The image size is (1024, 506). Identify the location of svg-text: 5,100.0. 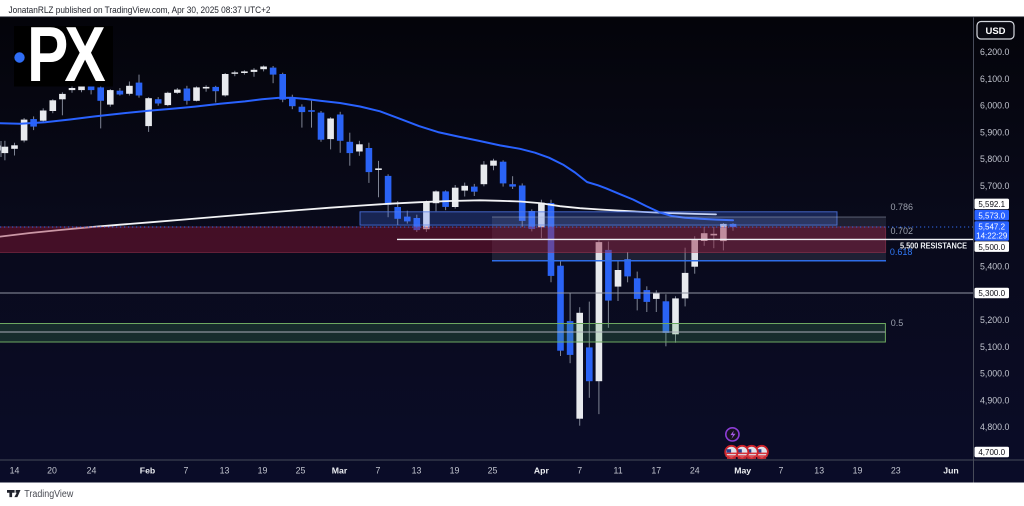
(994, 347).